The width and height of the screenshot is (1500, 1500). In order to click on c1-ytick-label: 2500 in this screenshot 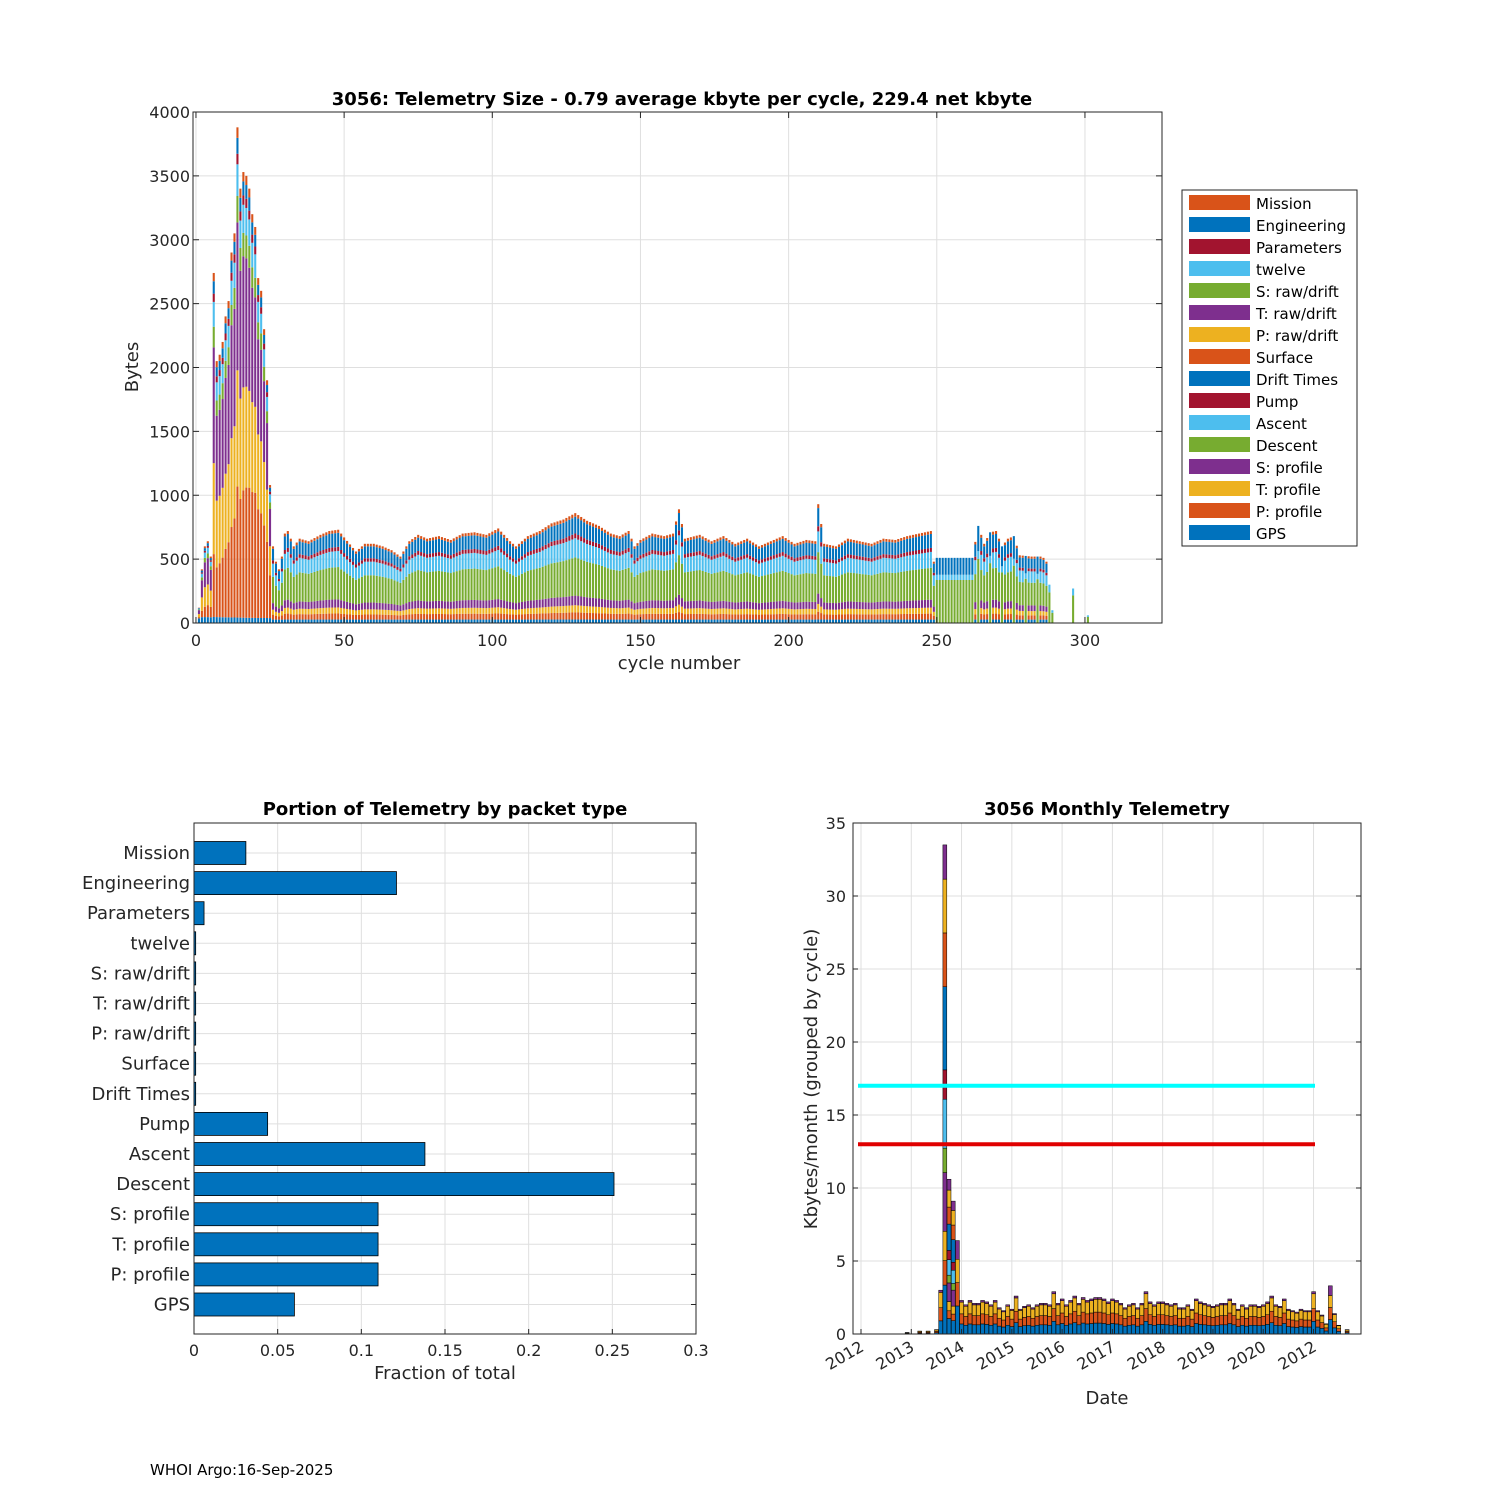, I will do `click(169, 304)`.